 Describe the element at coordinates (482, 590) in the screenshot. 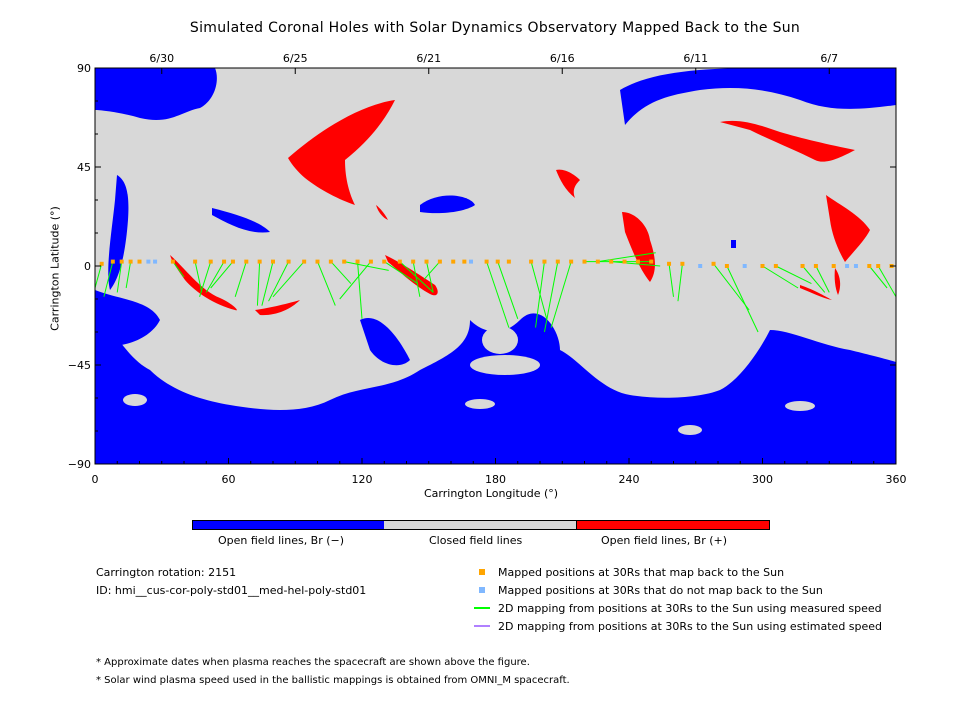

I see `legend-swatch-not-mapped` at that location.